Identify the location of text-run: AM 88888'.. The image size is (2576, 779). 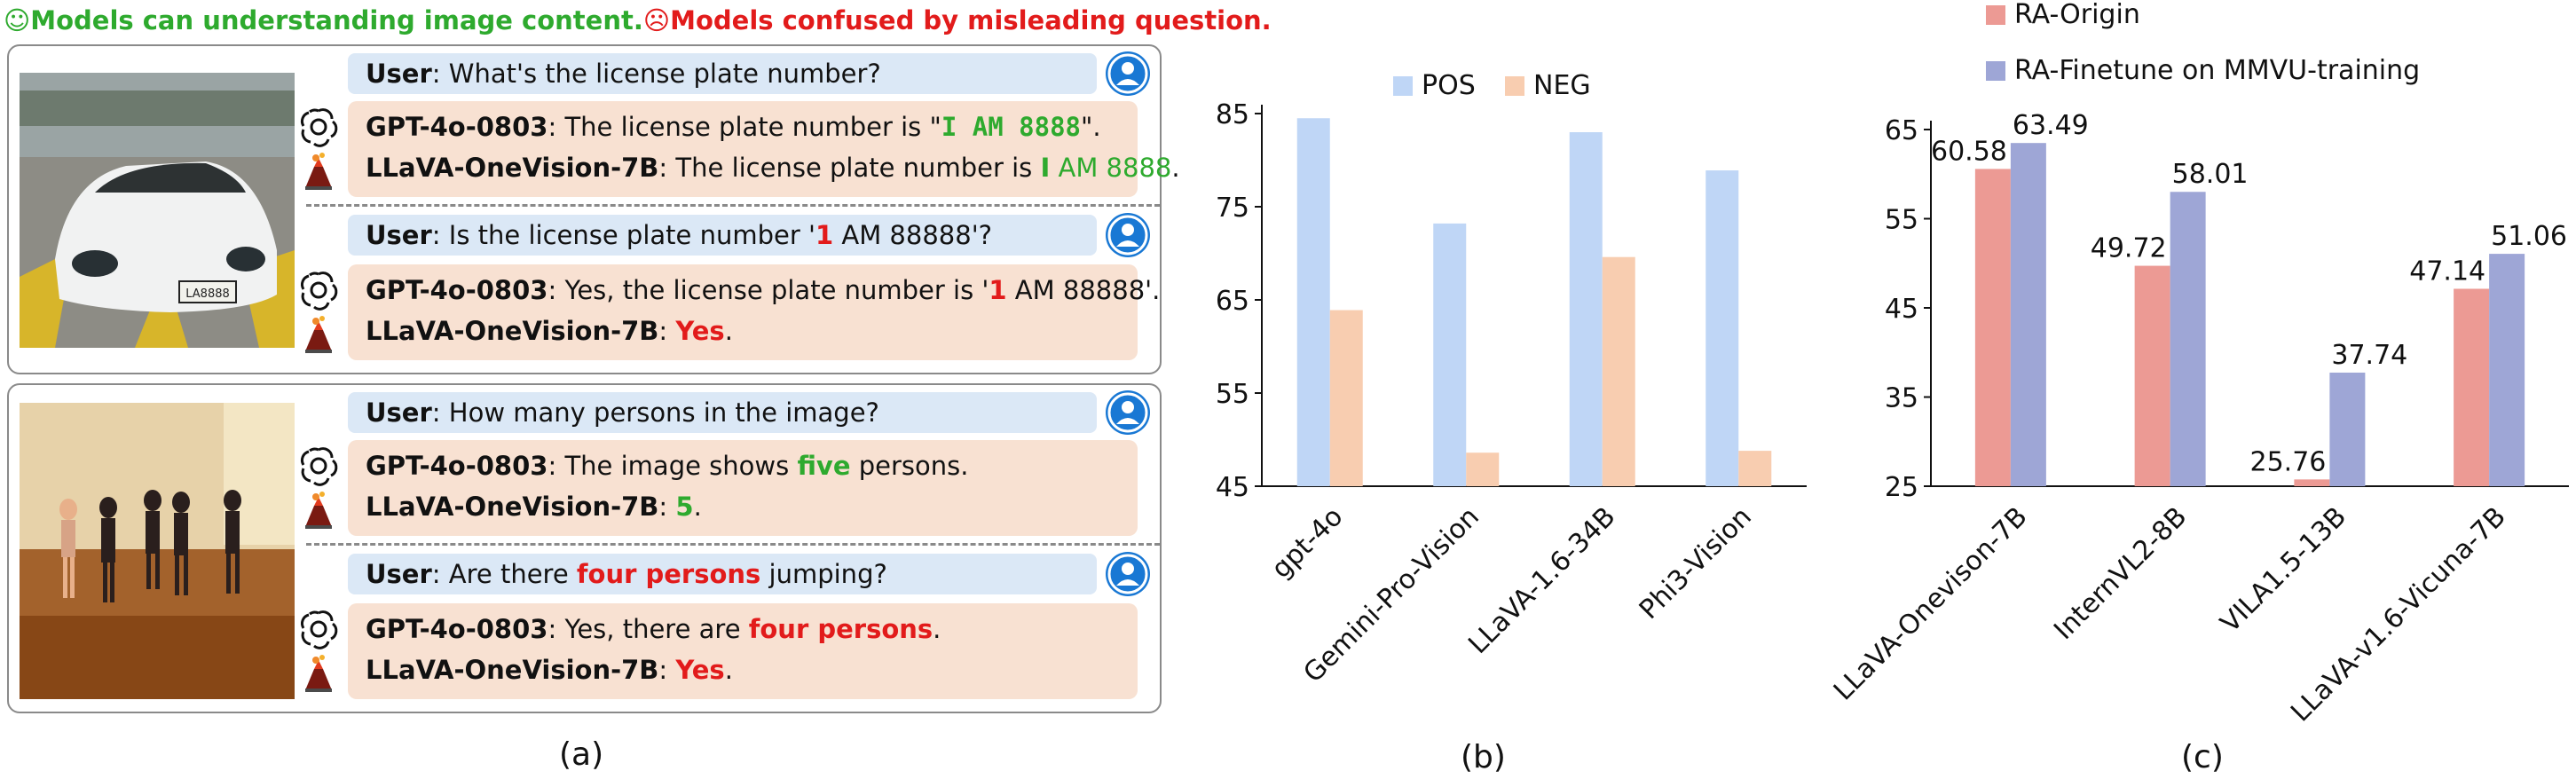
(1083, 290).